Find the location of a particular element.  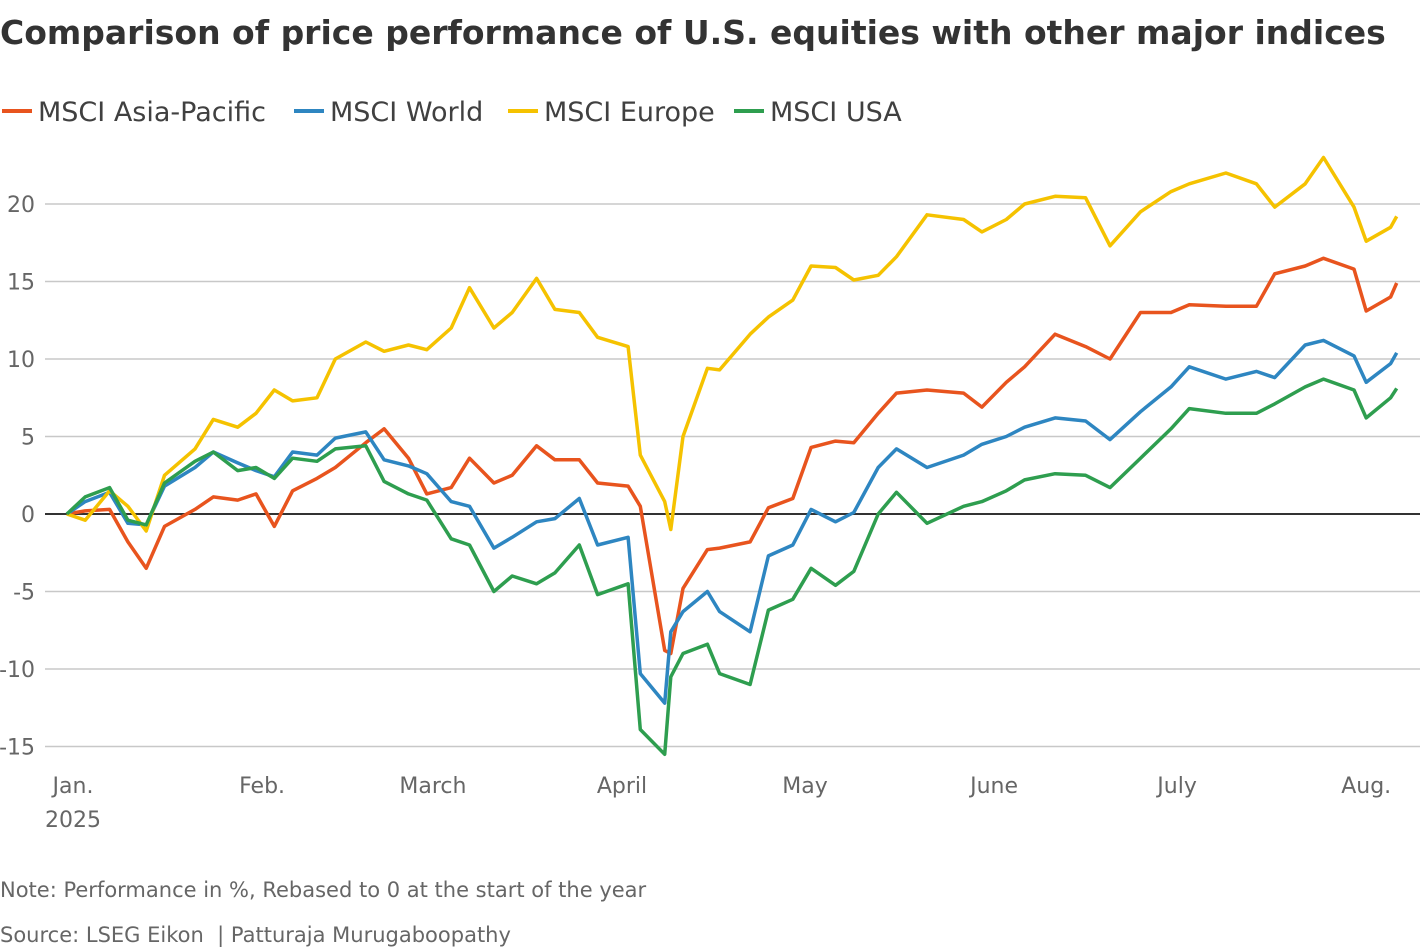

x-tick-label: March is located at coordinates (432, 786).